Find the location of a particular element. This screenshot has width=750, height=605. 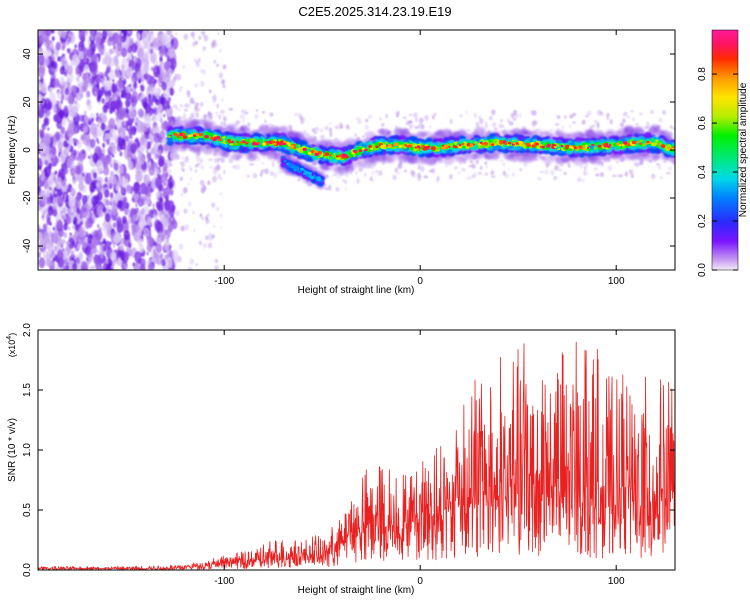

snr-x-tick-label: -100 is located at coordinates (224, 581).